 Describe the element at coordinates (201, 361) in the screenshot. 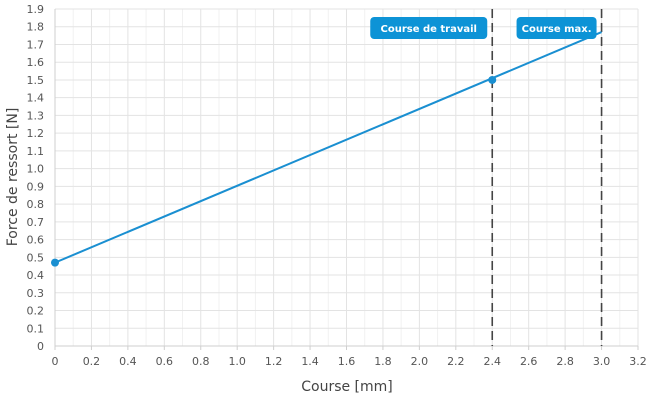

I see `x-tick-label: 0.8` at that location.